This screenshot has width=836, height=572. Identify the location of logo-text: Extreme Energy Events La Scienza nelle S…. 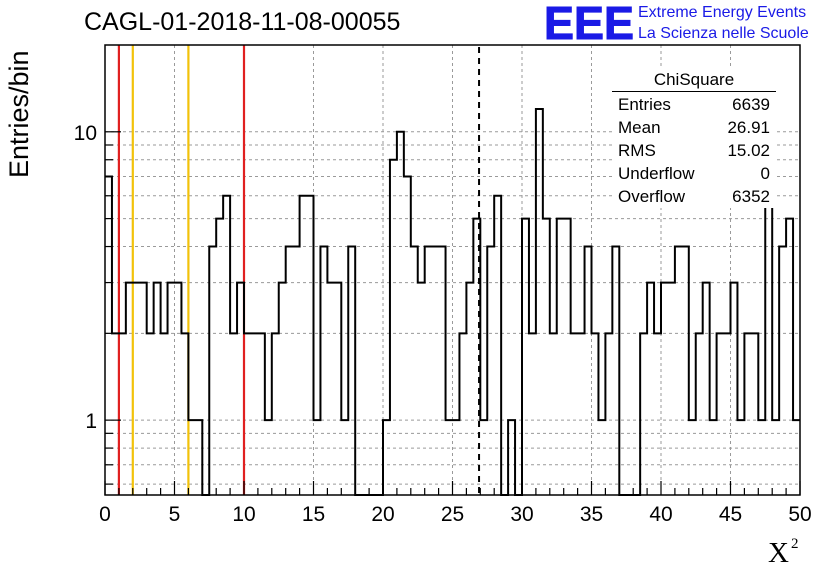
(723, 23).